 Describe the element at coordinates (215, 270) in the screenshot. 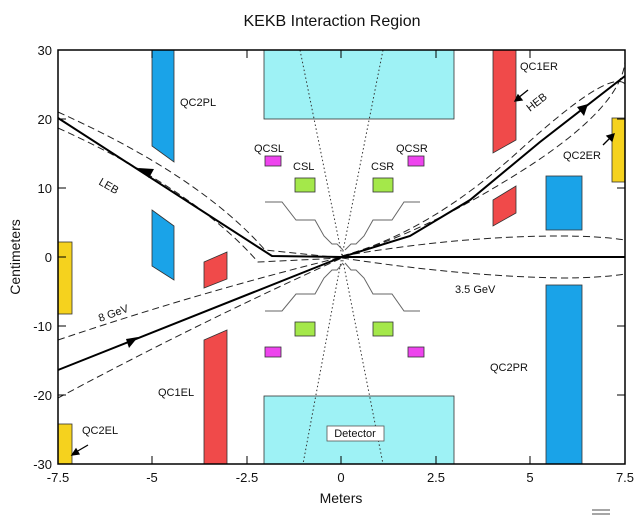

I see `qc1el-magnet-upper` at that location.